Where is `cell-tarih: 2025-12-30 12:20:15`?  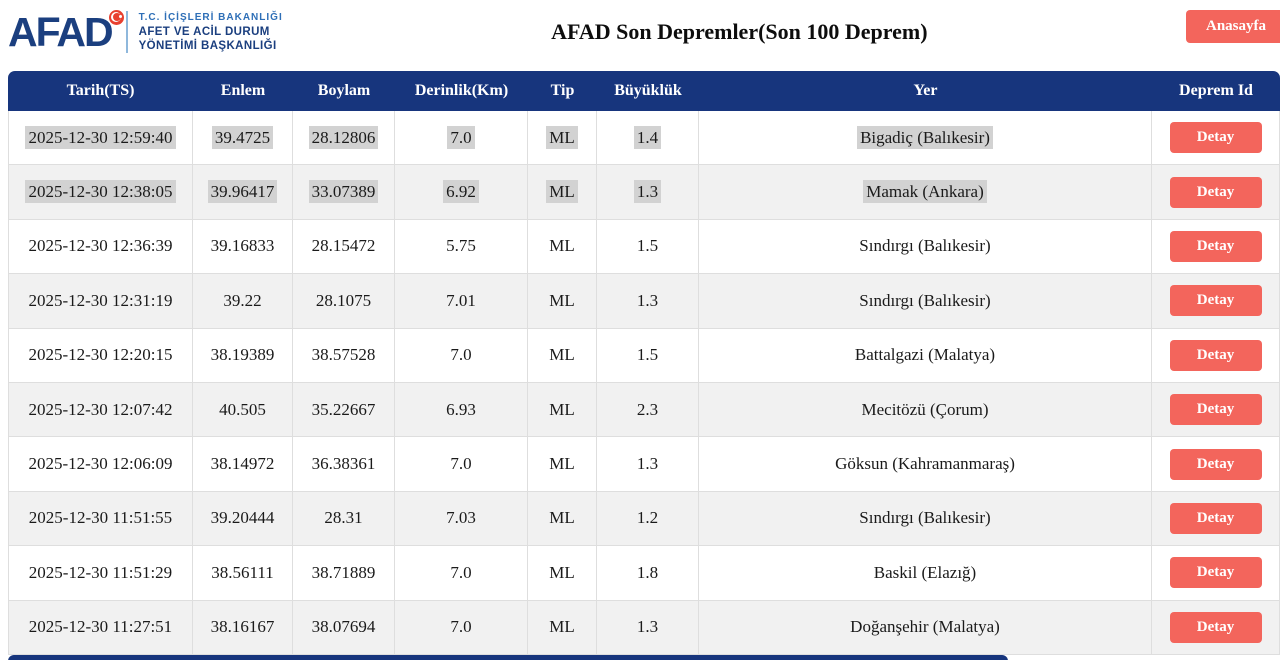 cell-tarih: 2025-12-30 12:20:15 is located at coordinates (100, 355).